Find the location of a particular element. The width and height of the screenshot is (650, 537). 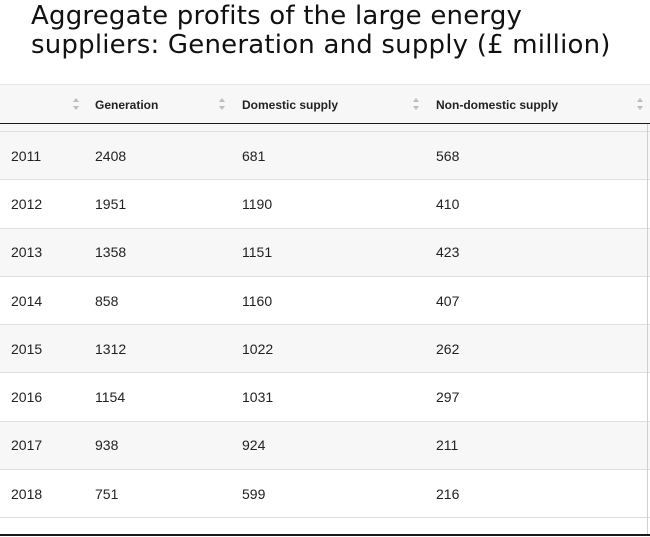

table-cell: 297 is located at coordinates (448, 397).